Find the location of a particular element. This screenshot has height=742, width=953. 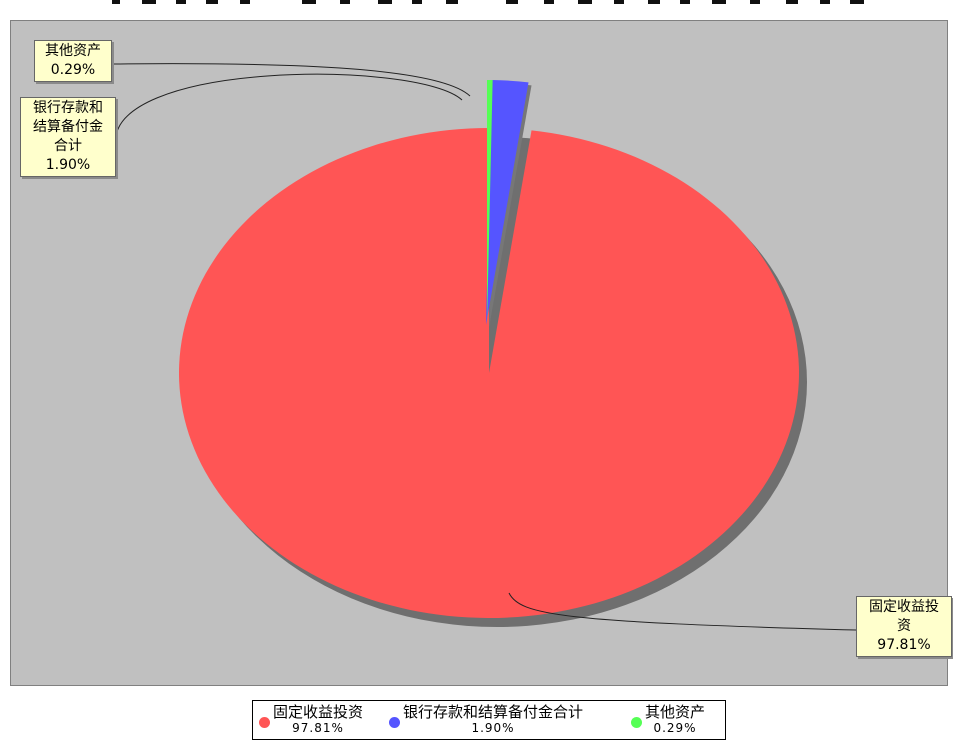

callout-label-line: 银行存款和 is located at coordinates (68, 108).